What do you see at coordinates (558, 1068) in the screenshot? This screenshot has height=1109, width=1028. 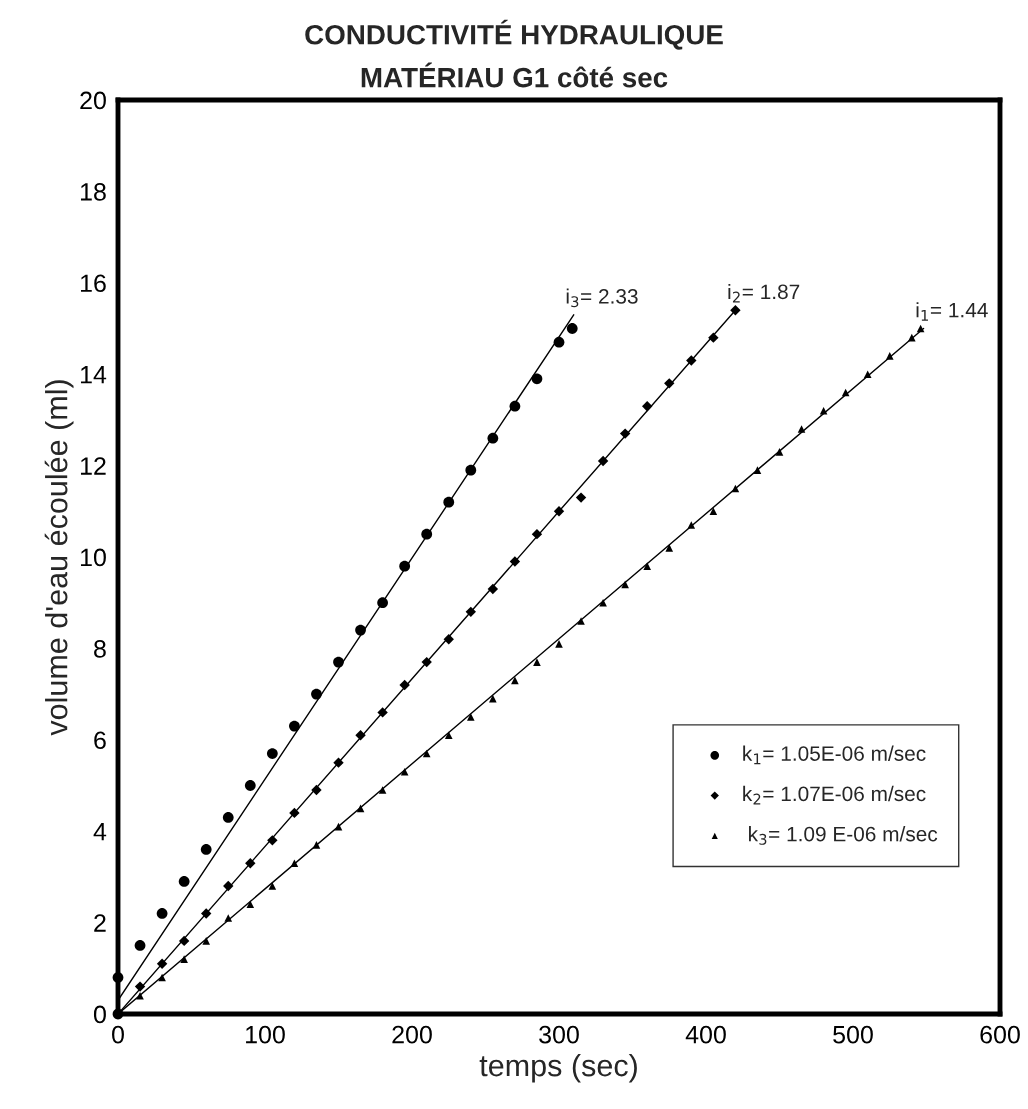 I see `x-axis-title: temps (sec)` at bounding box center [558, 1068].